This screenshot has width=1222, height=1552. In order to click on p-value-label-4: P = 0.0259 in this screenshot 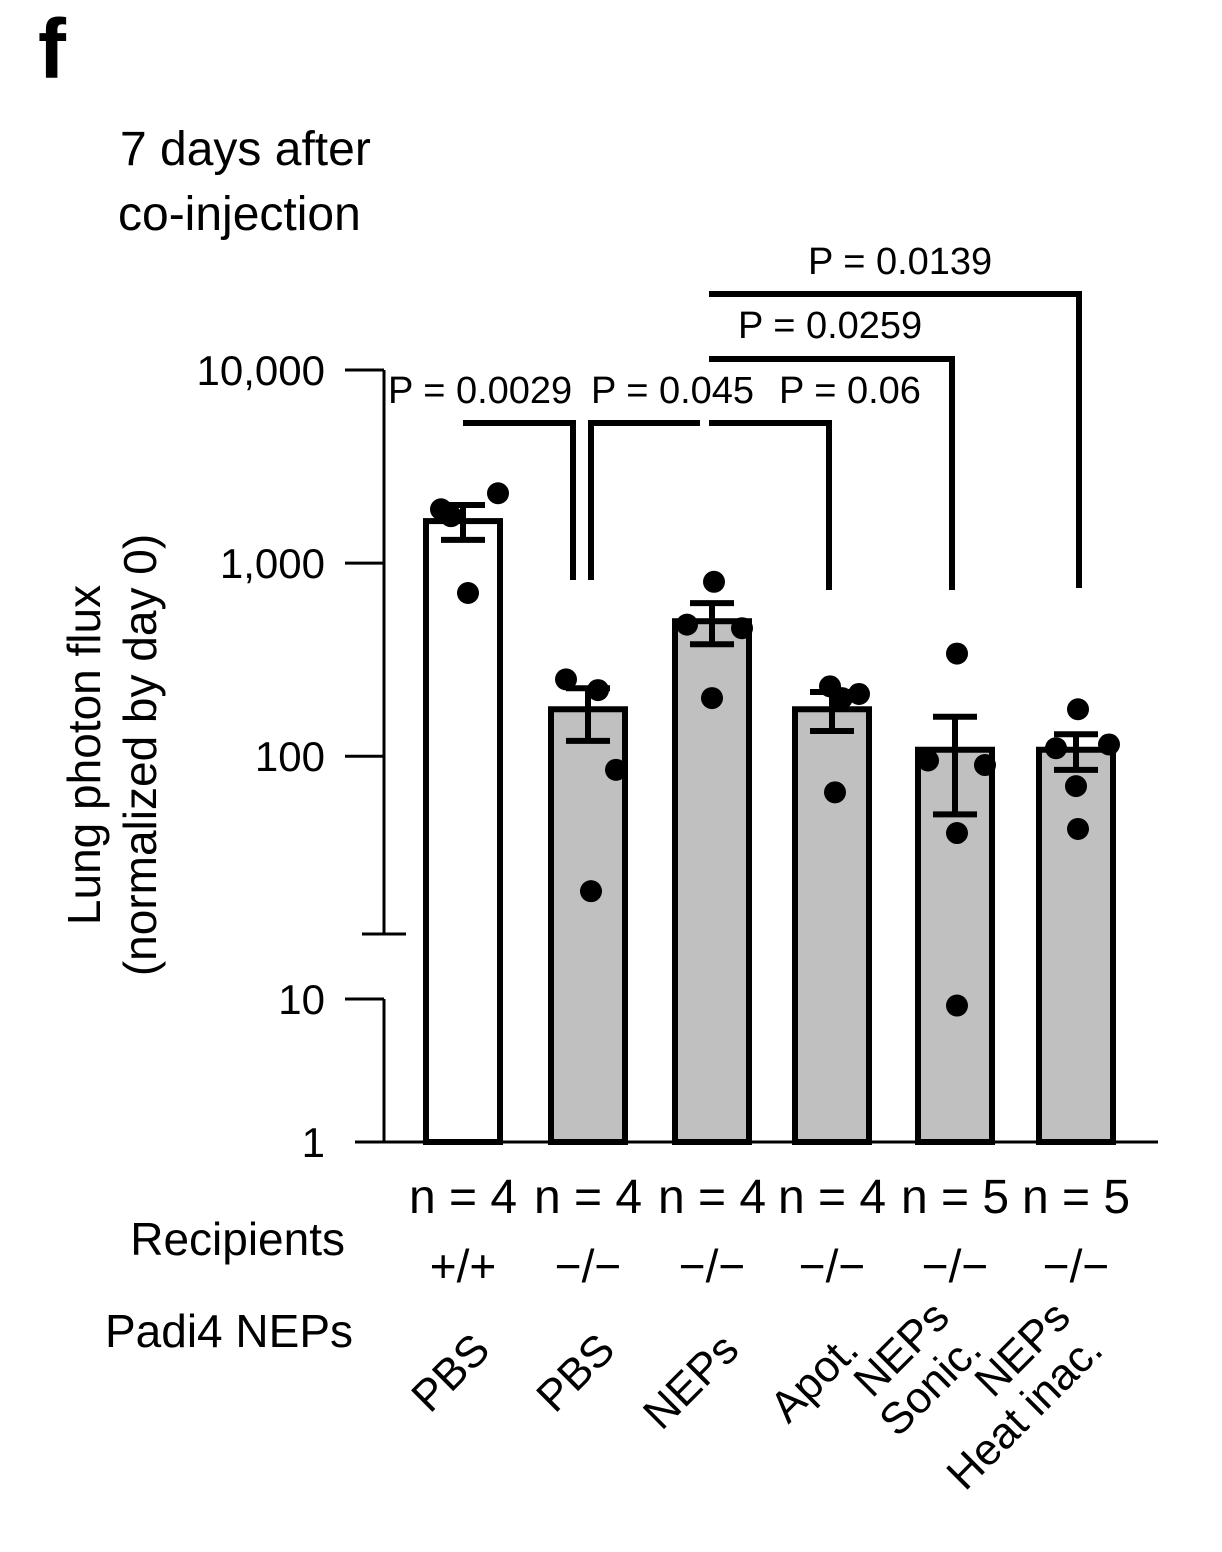, I will do `click(830, 326)`.